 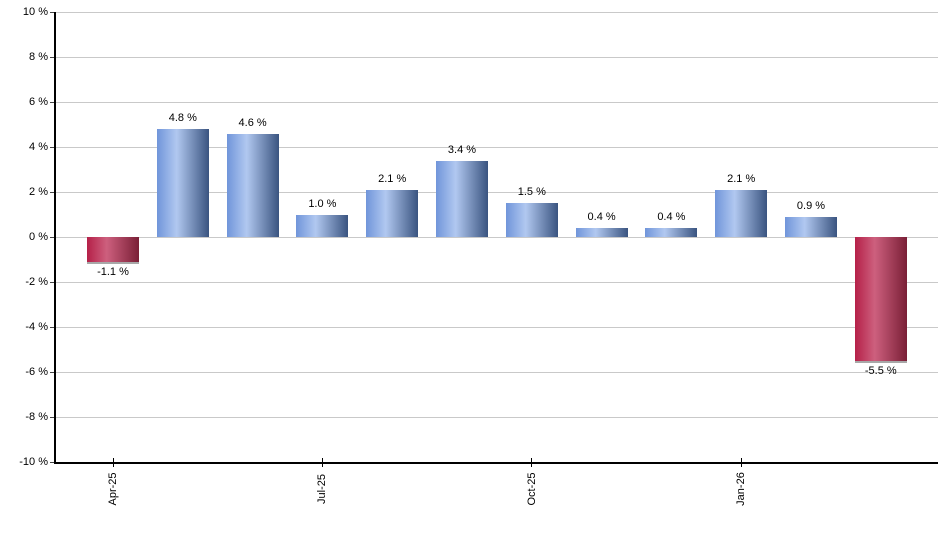 I want to click on bar-value-label: 0.9 %, so click(x=811, y=205).